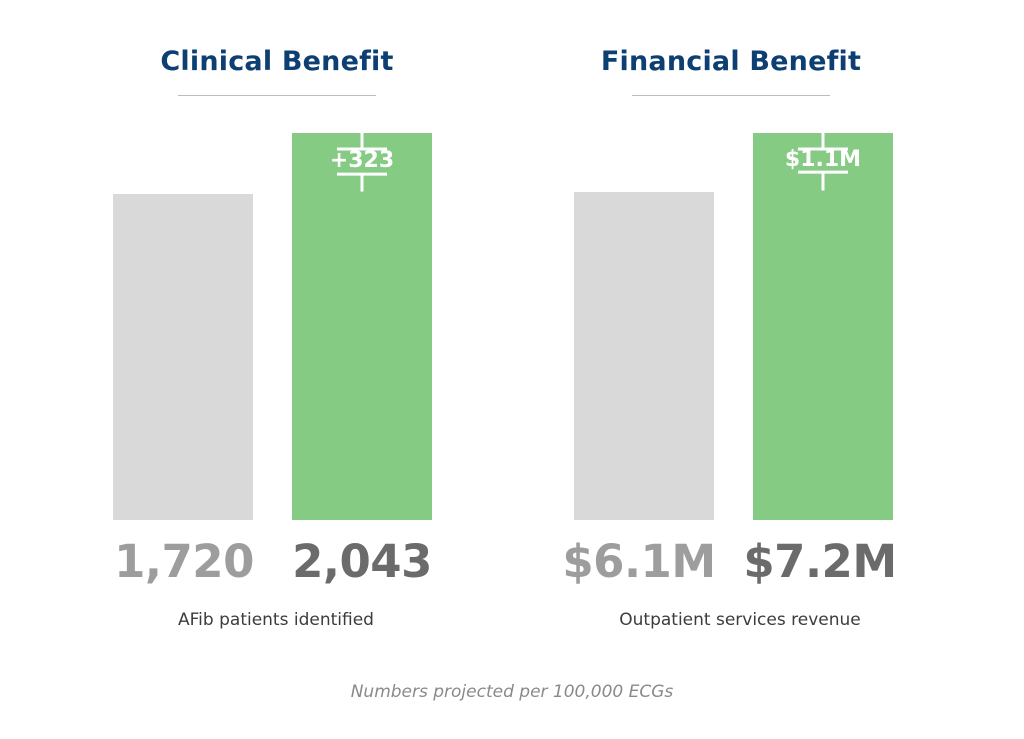  What do you see at coordinates (644, 356) in the screenshot?
I see `financial-baseline-bar` at bounding box center [644, 356].